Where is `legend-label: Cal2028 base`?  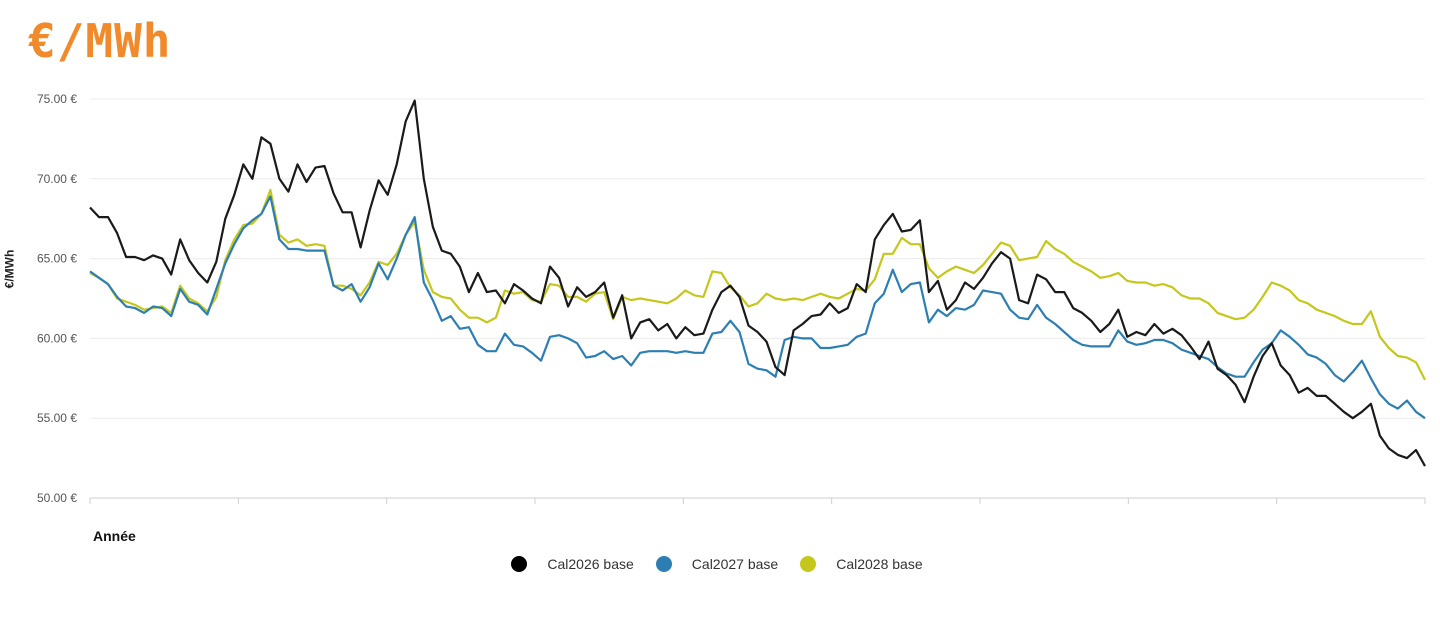
legend-label: Cal2028 base is located at coordinates (879, 564).